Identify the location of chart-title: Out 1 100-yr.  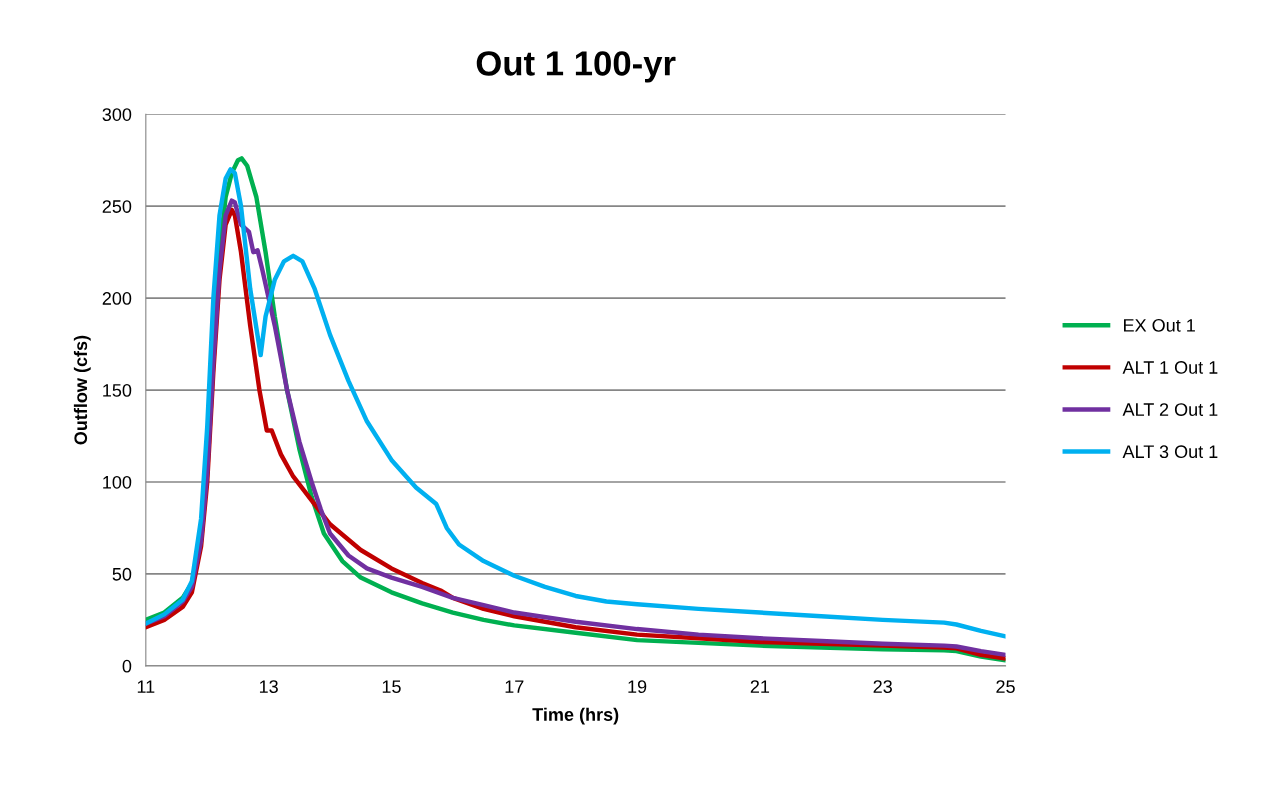
(576, 67).